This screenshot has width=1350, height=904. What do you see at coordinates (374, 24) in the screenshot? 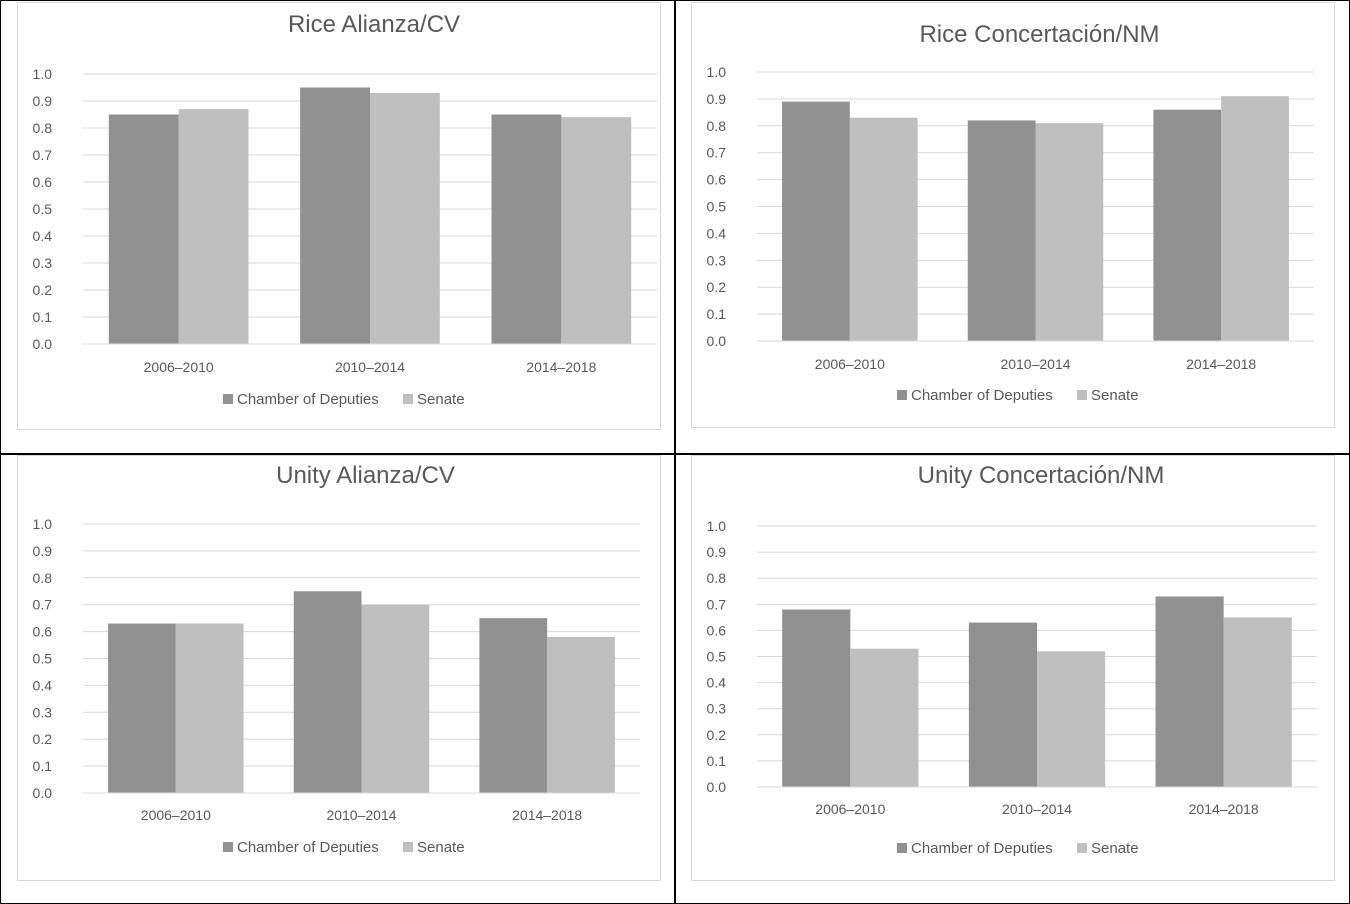
I see `chart-title: Rice Alianza/CV` at bounding box center [374, 24].